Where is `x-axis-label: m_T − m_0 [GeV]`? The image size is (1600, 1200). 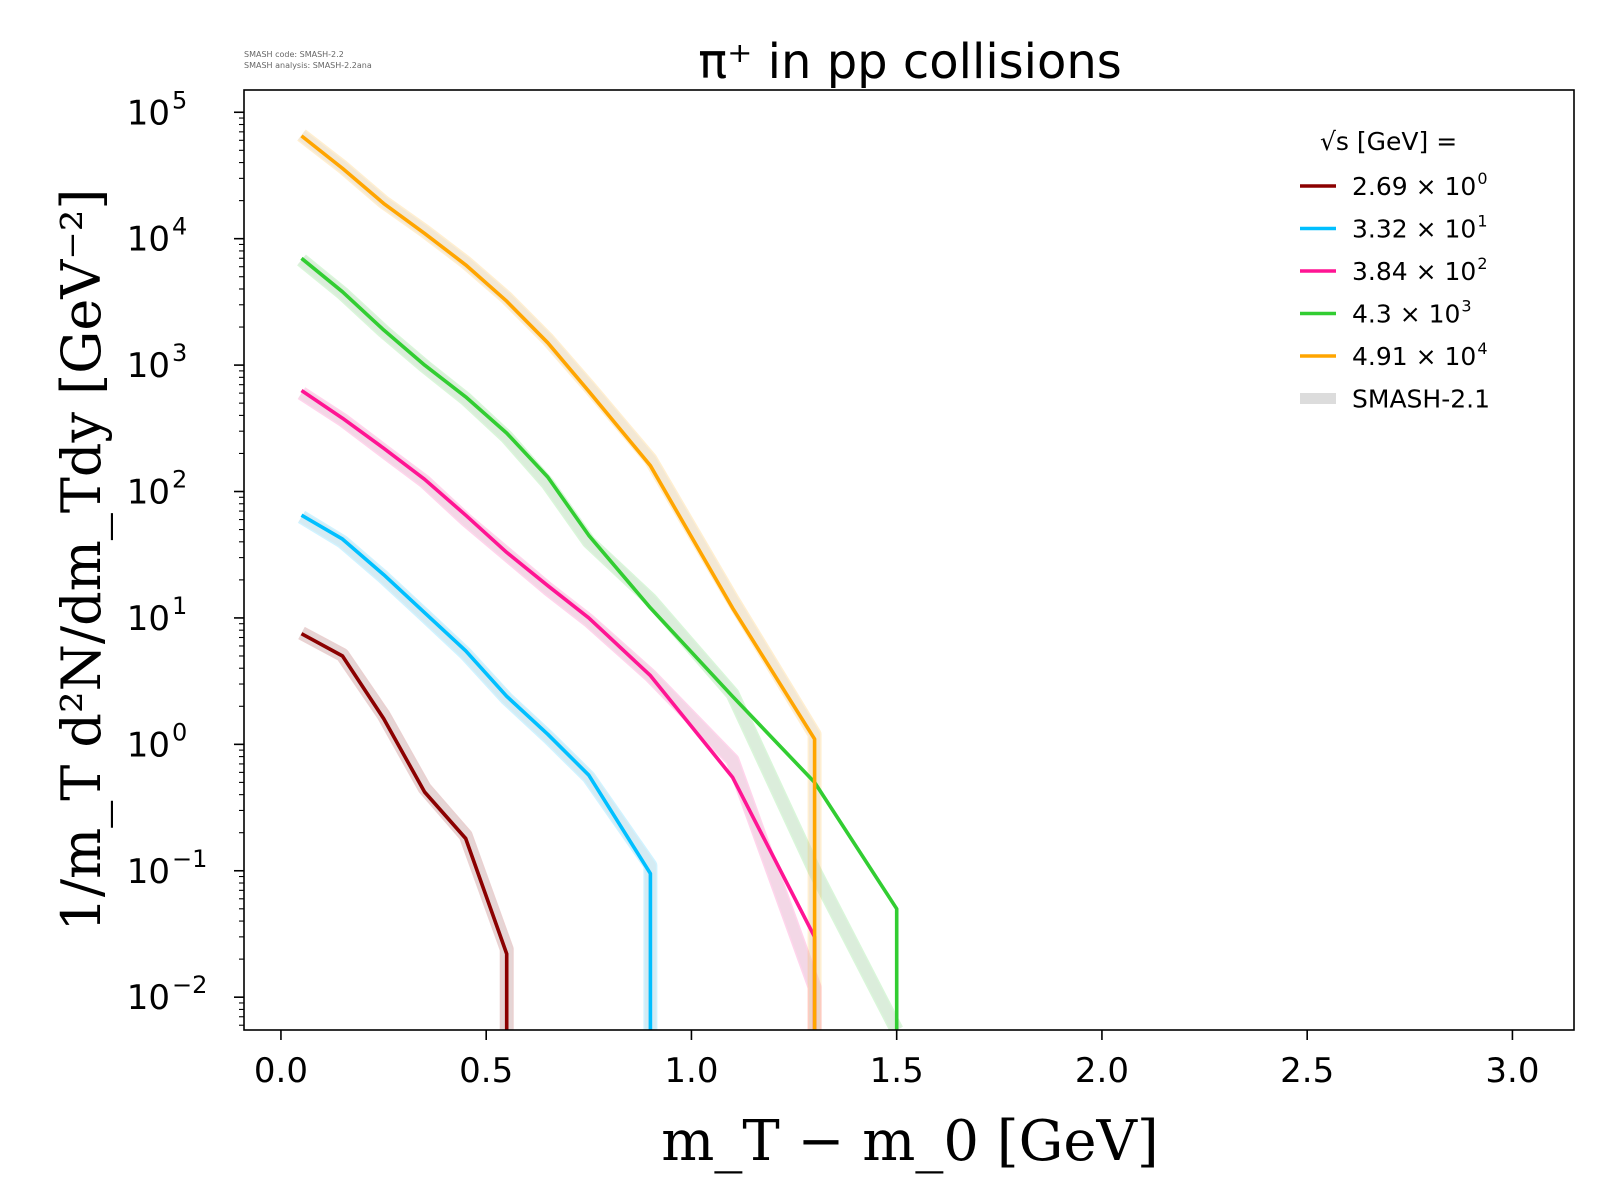
x-axis-label: m_T − m_0 [GeV] is located at coordinates (910, 1141).